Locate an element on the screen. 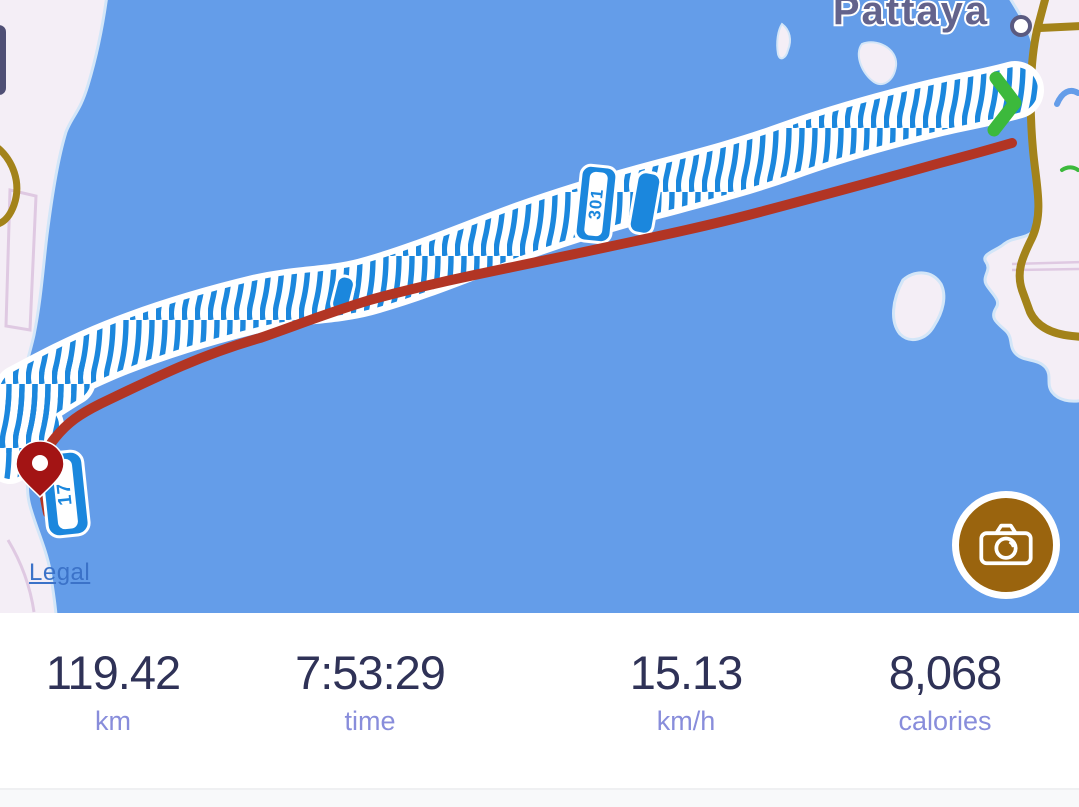 This screenshot has width=1079, height=807. stat-label-speed: km/h is located at coordinates (686, 721).